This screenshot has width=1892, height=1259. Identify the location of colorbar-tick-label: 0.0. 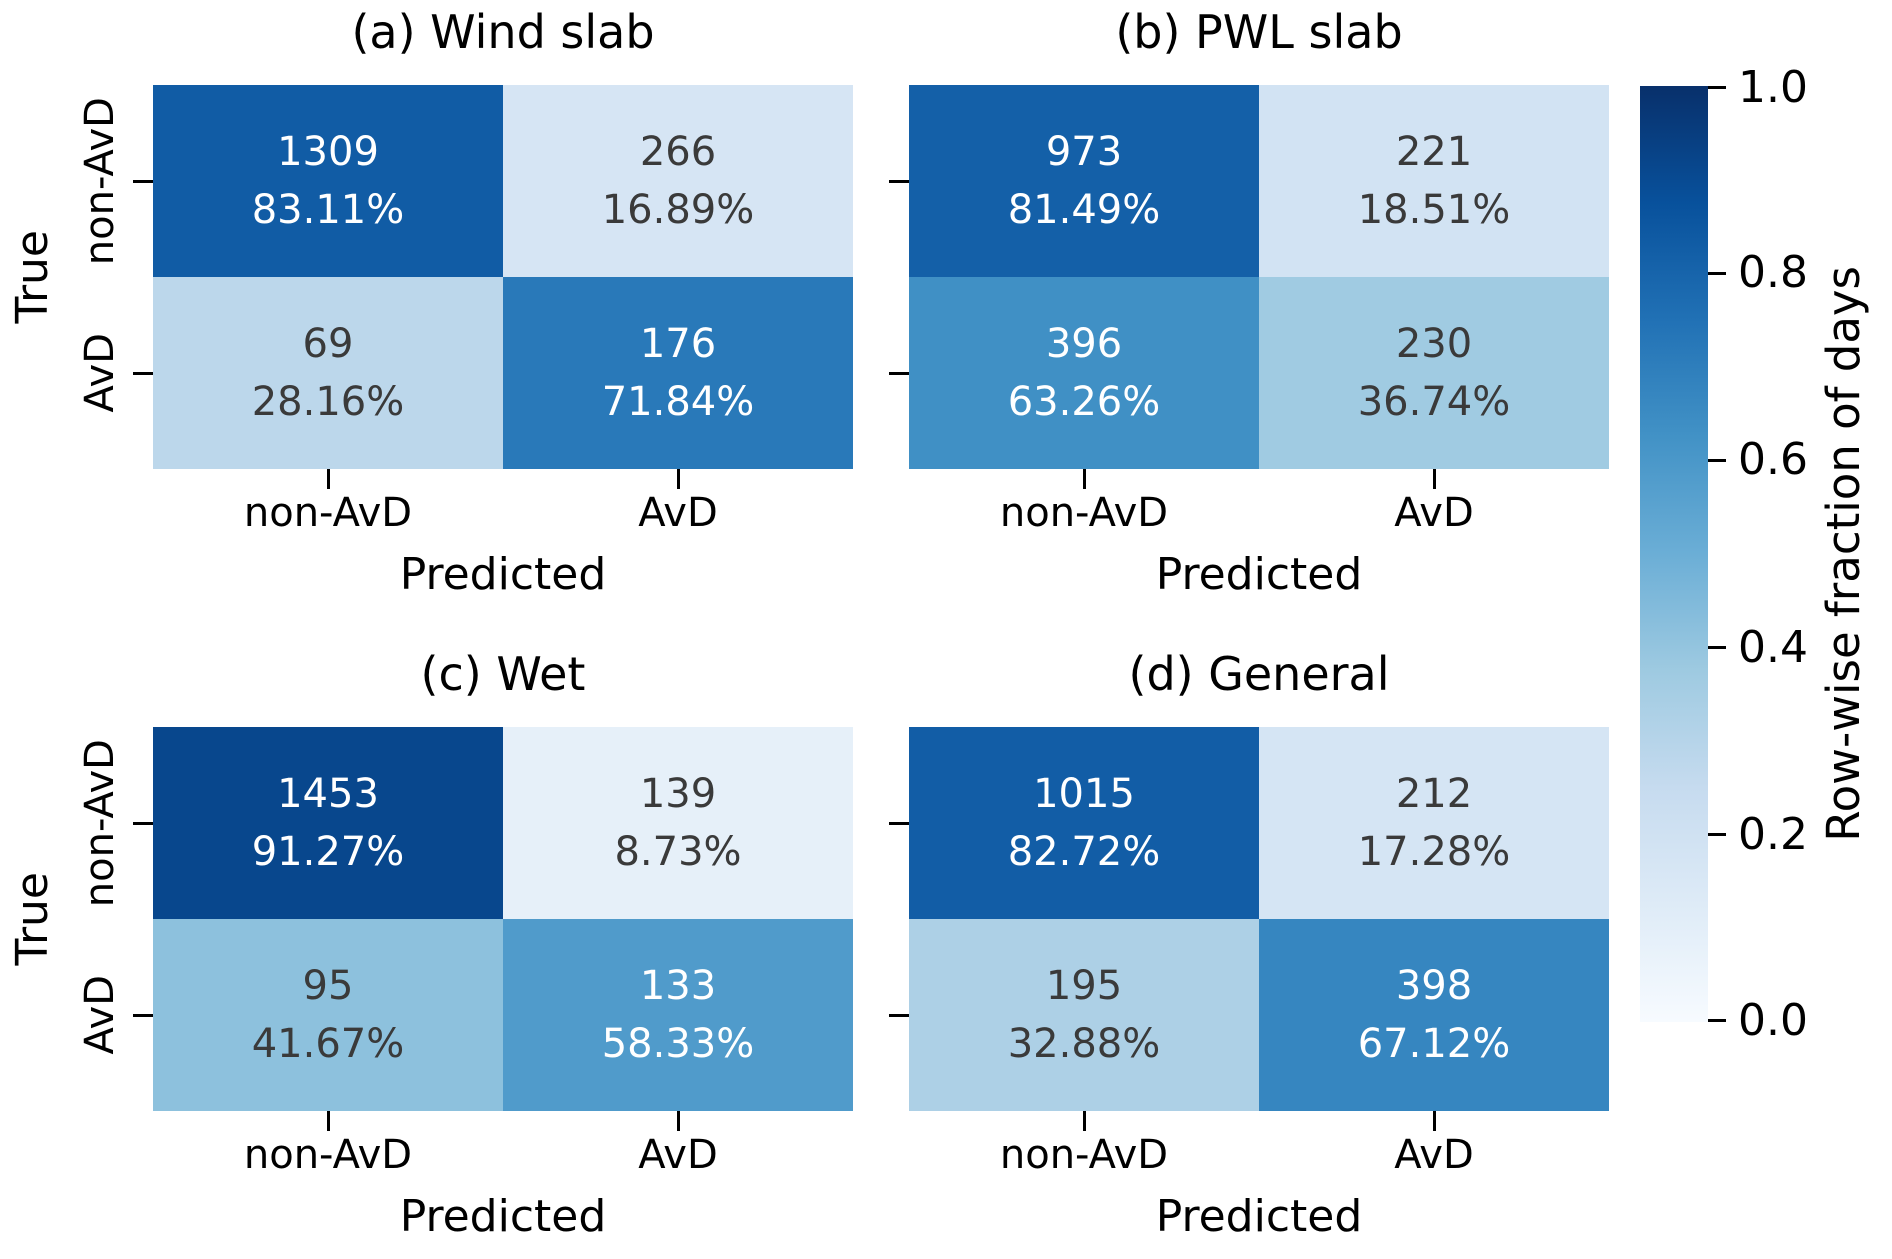
(1773, 1020).